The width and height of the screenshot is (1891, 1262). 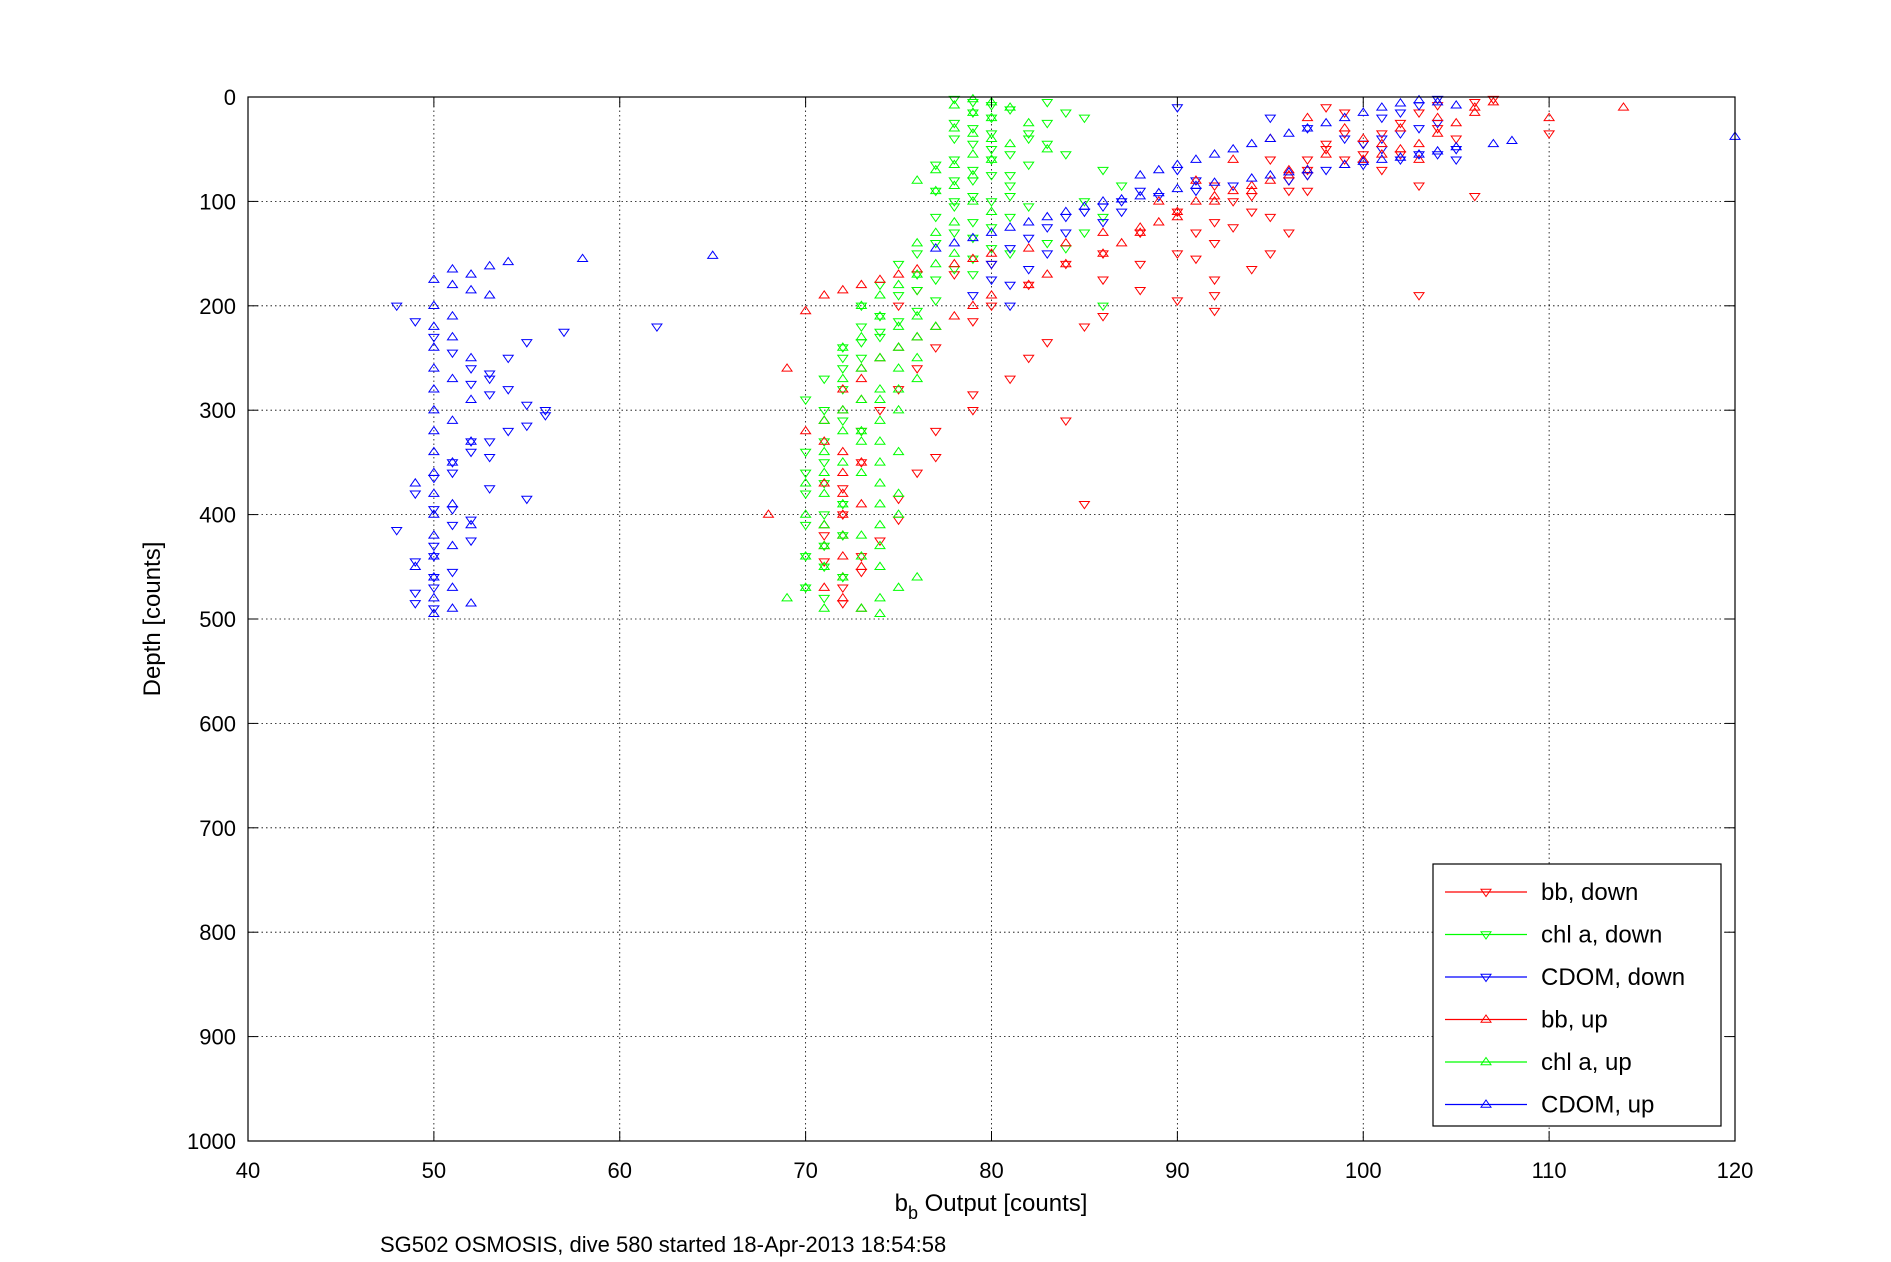 What do you see at coordinates (434, 1170) in the screenshot?
I see `x-tick-label: 50` at bounding box center [434, 1170].